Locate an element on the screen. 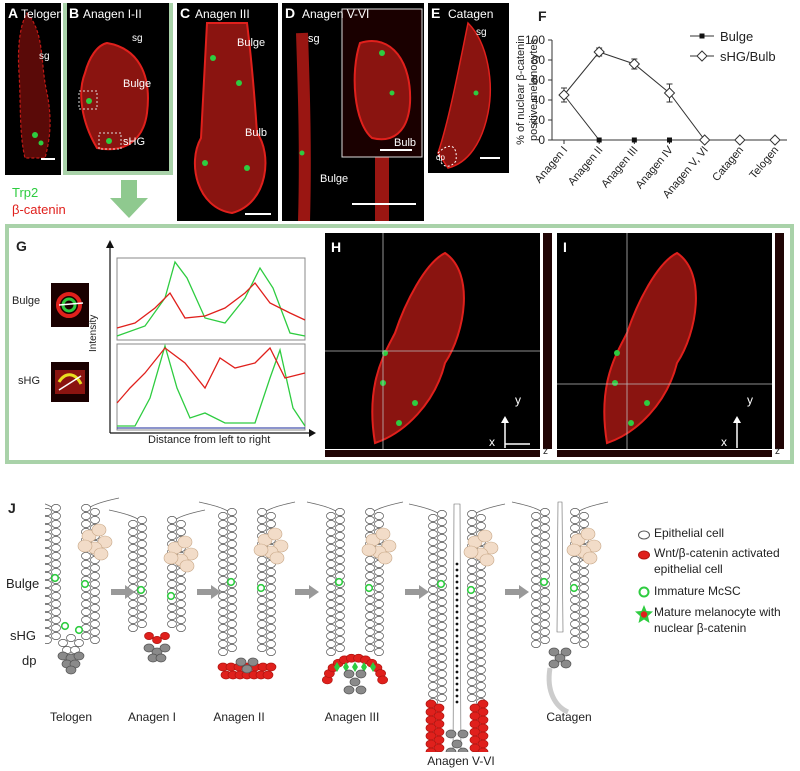 The image size is (800, 771). data-point-bulge is located at coordinates (669, 140).